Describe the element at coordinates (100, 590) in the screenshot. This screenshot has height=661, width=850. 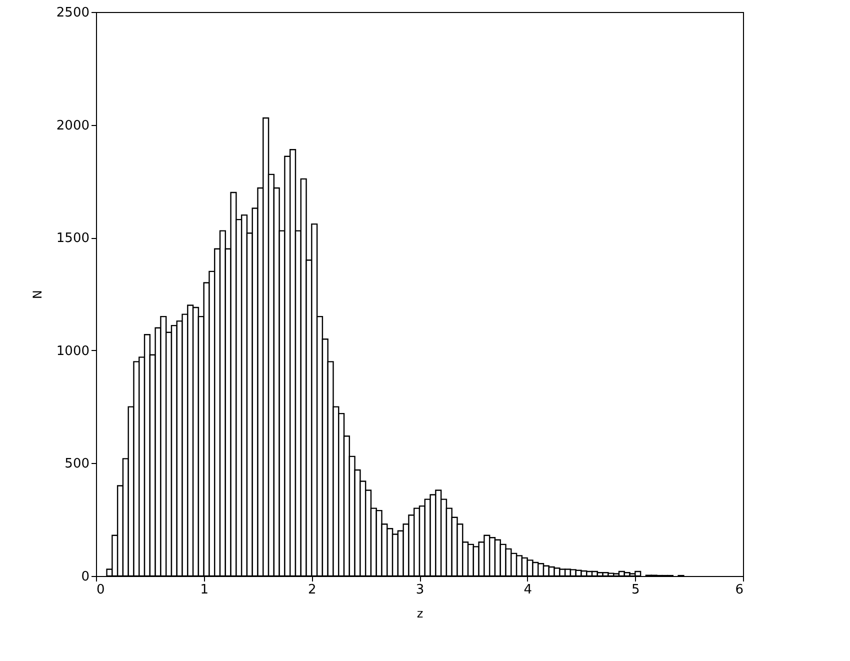
I see `x-tick-label: 0` at that location.